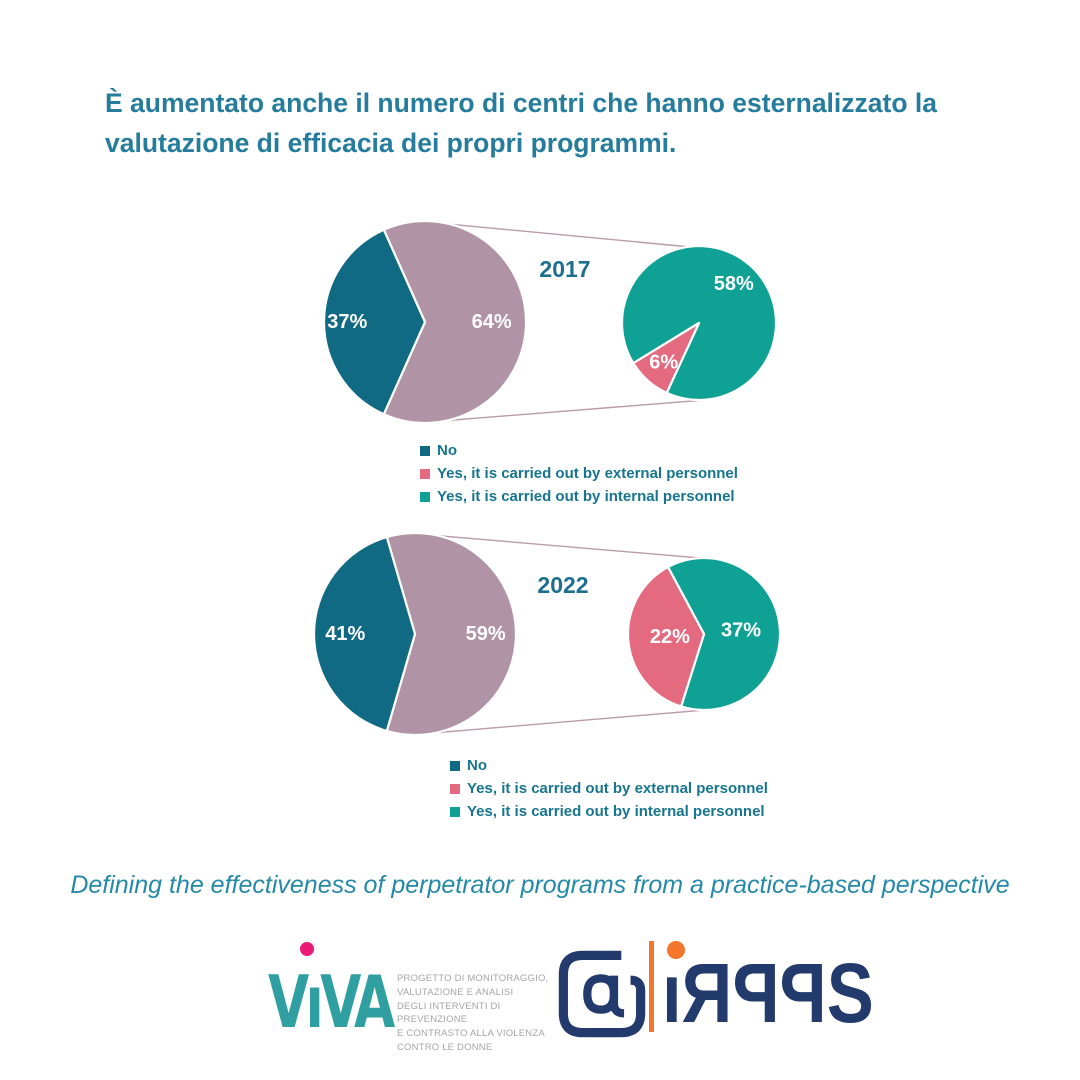 This screenshot has height=1080, width=1080. I want to click on irpps-logo-wordmark: ıRPPS, so click(768, 993).